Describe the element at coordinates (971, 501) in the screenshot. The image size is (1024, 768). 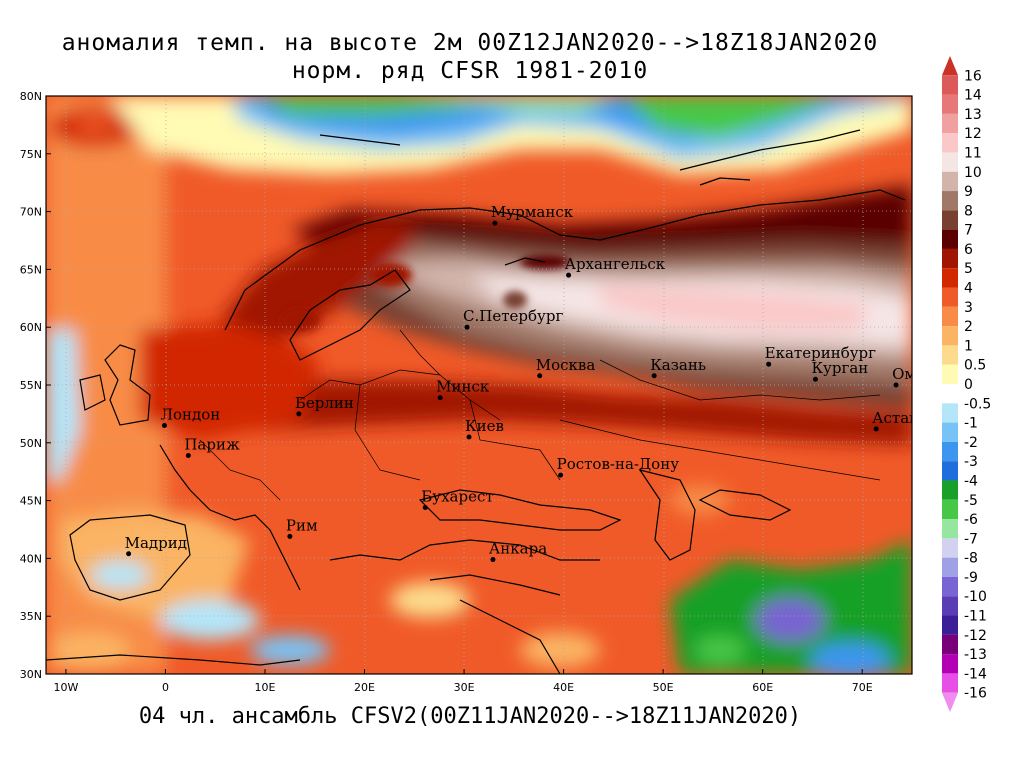
I see `legend-label: -5` at that location.